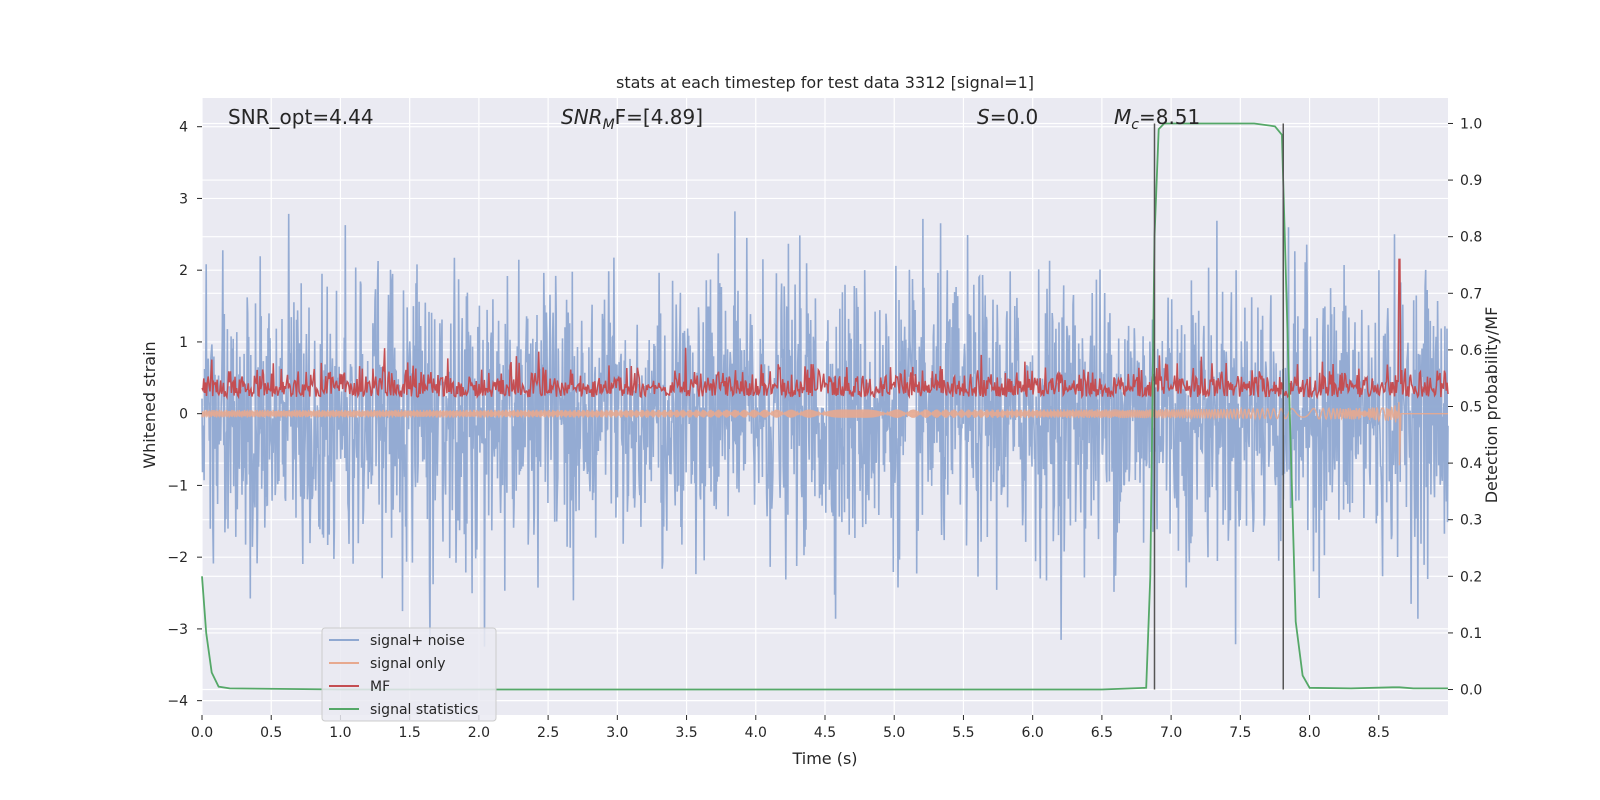  Describe the element at coordinates (183, 199) in the screenshot. I see `y-tick-label: 3` at that location.